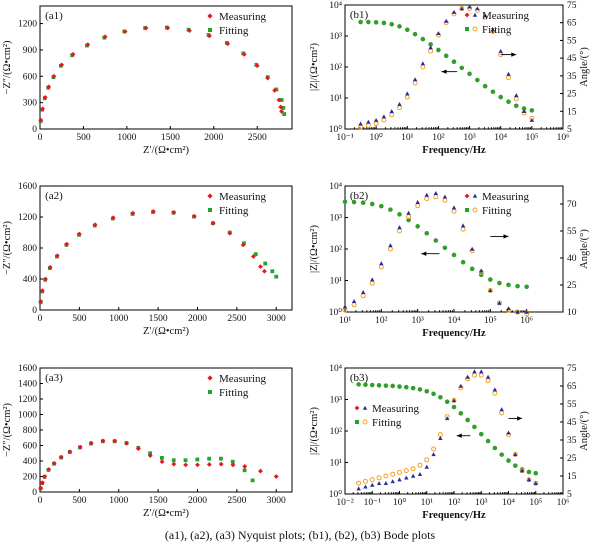  Describe the element at coordinates (514, 54) in the screenshot. I see `arrow-to-angle-head` at that location.